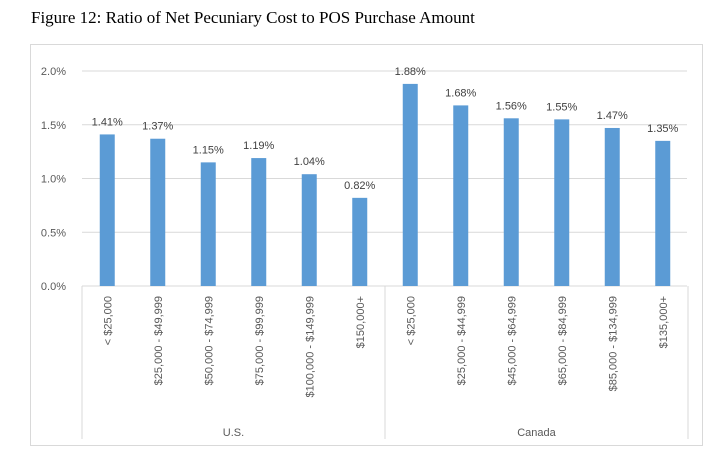 The height and width of the screenshot is (455, 711). Describe the element at coordinates (359, 186) in the screenshot. I see `data-label: 0.82%` at that location.